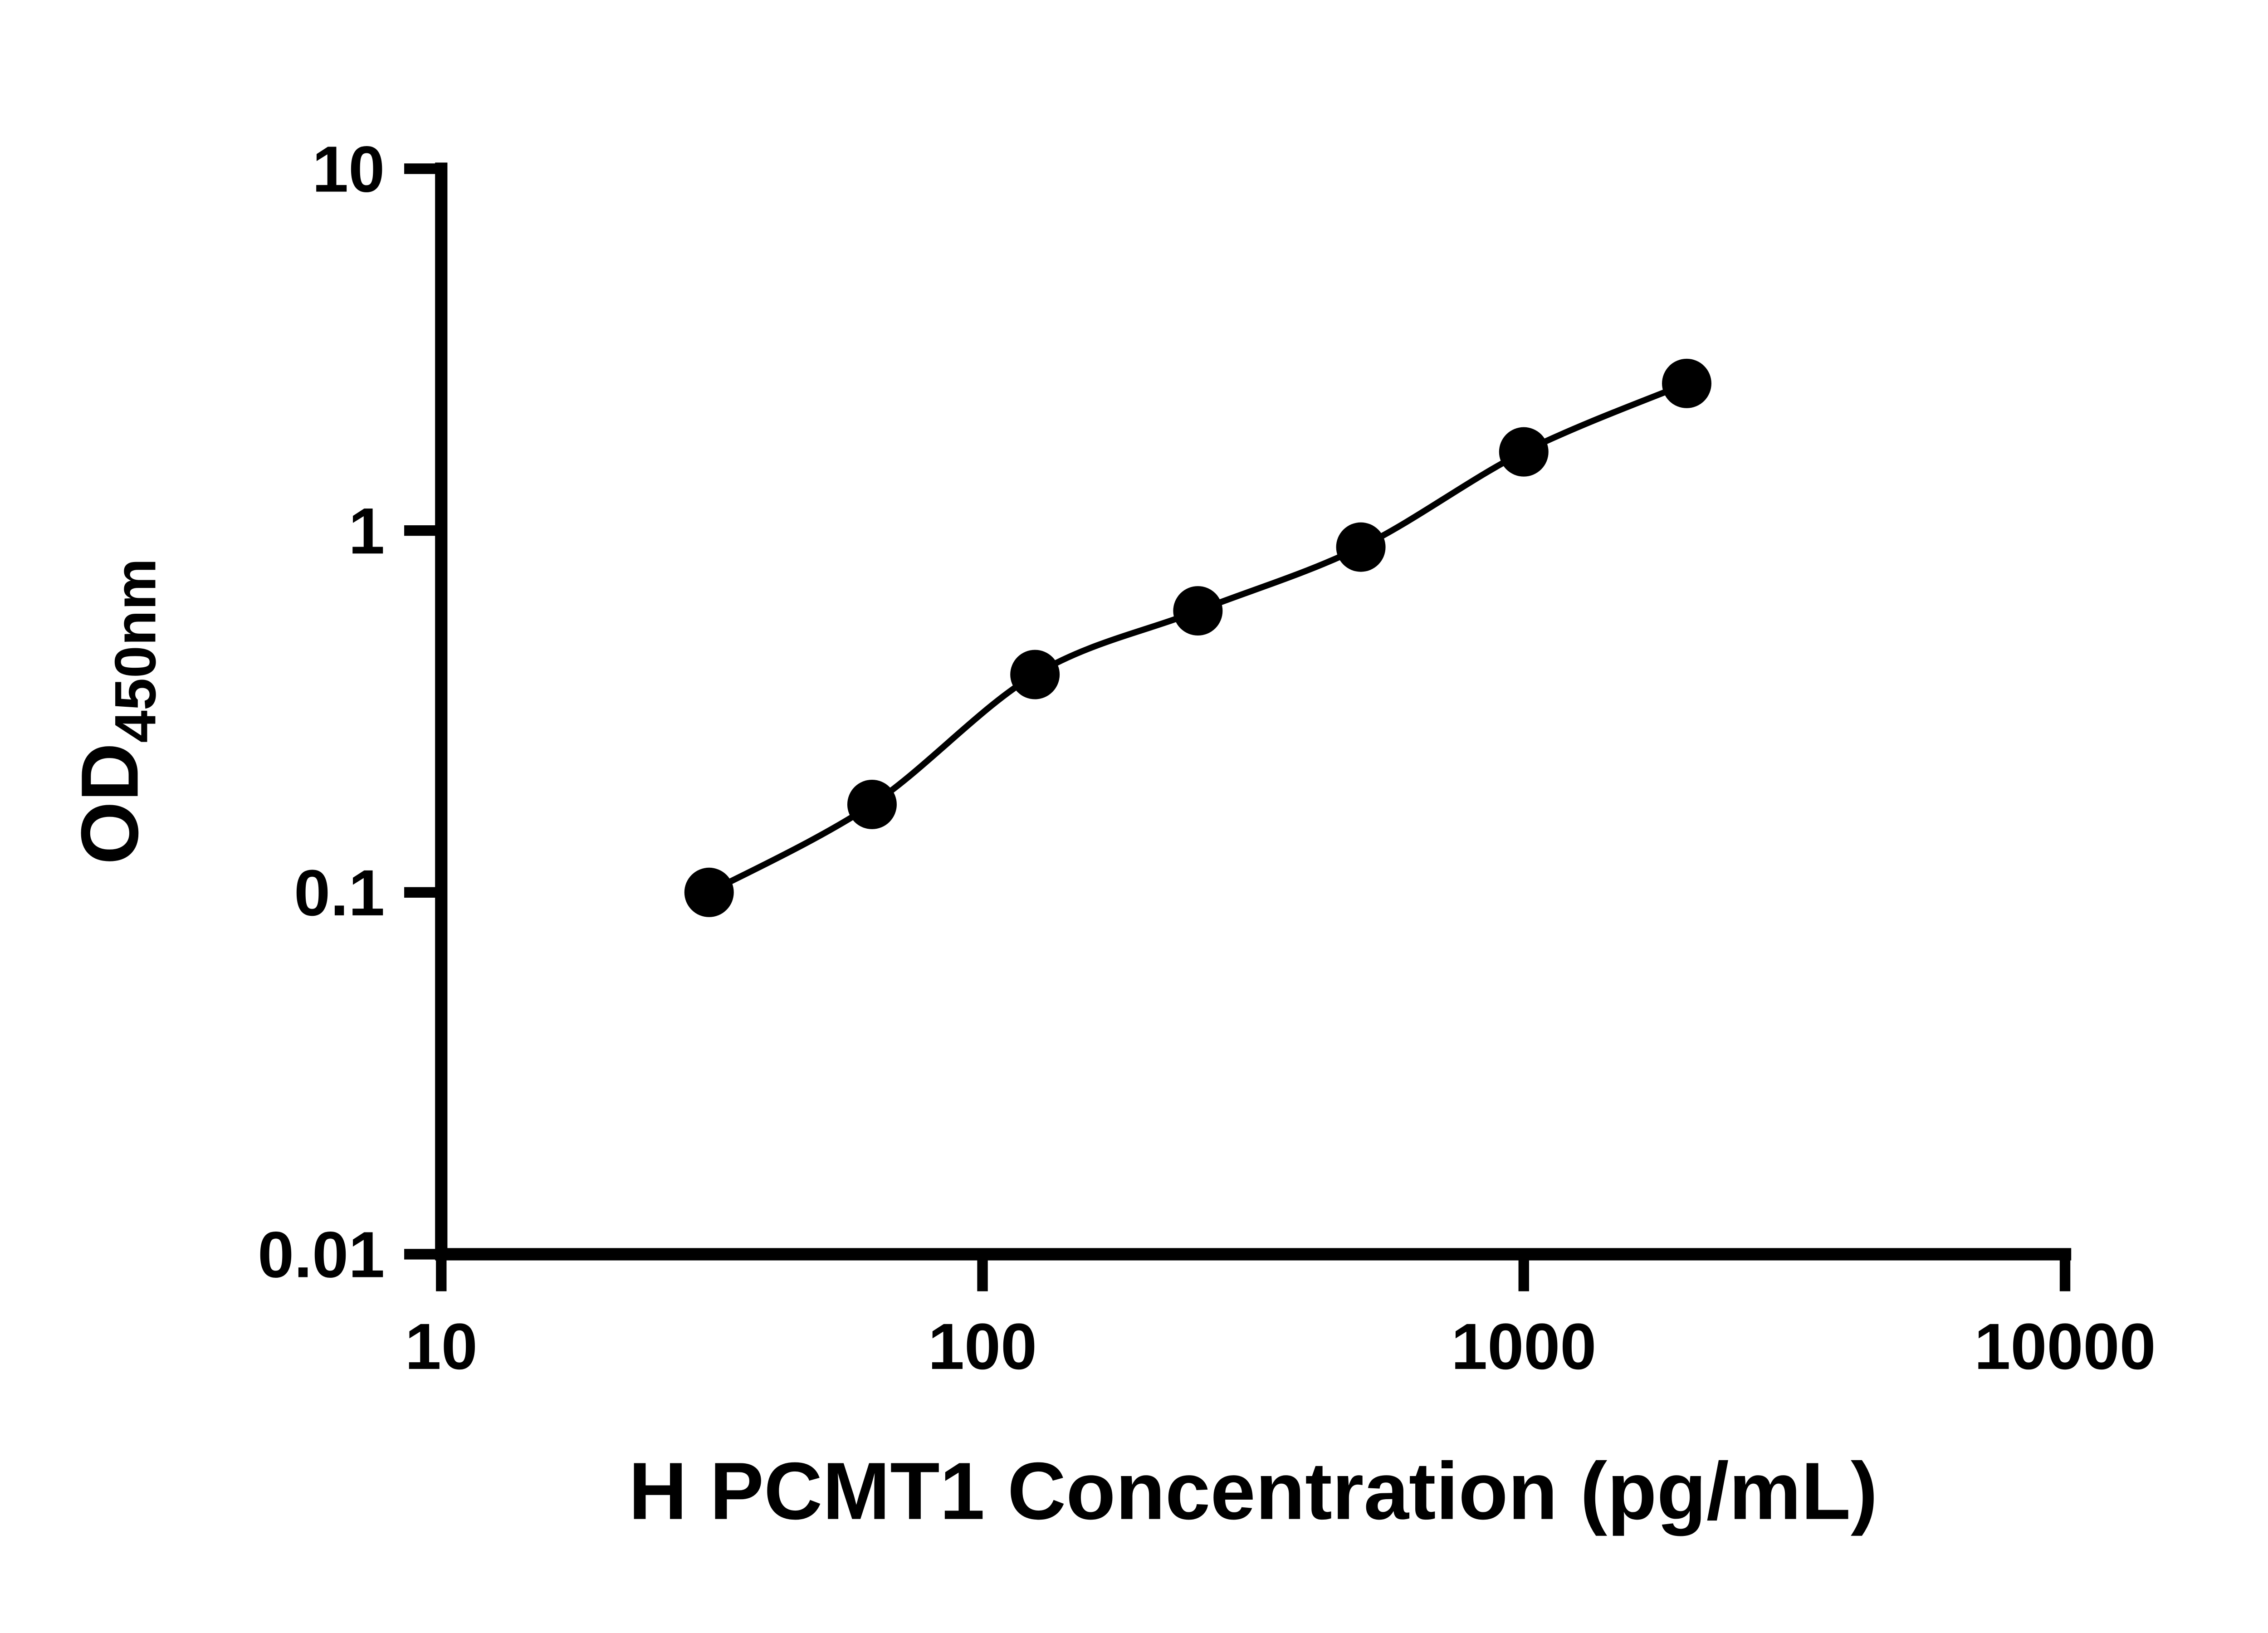 This screenshot has height=1633, width=2268. I want to click on x-axis-tick-label: 100, so click(983, 1346).